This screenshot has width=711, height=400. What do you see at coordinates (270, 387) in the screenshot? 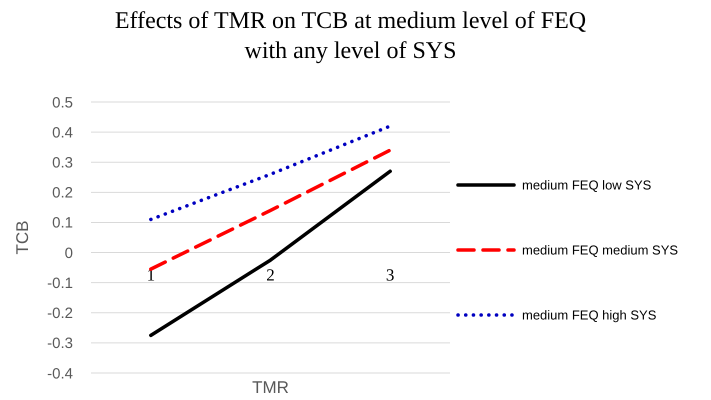
I see `x-axis-title: TMR` at bounding box center [270, 387].